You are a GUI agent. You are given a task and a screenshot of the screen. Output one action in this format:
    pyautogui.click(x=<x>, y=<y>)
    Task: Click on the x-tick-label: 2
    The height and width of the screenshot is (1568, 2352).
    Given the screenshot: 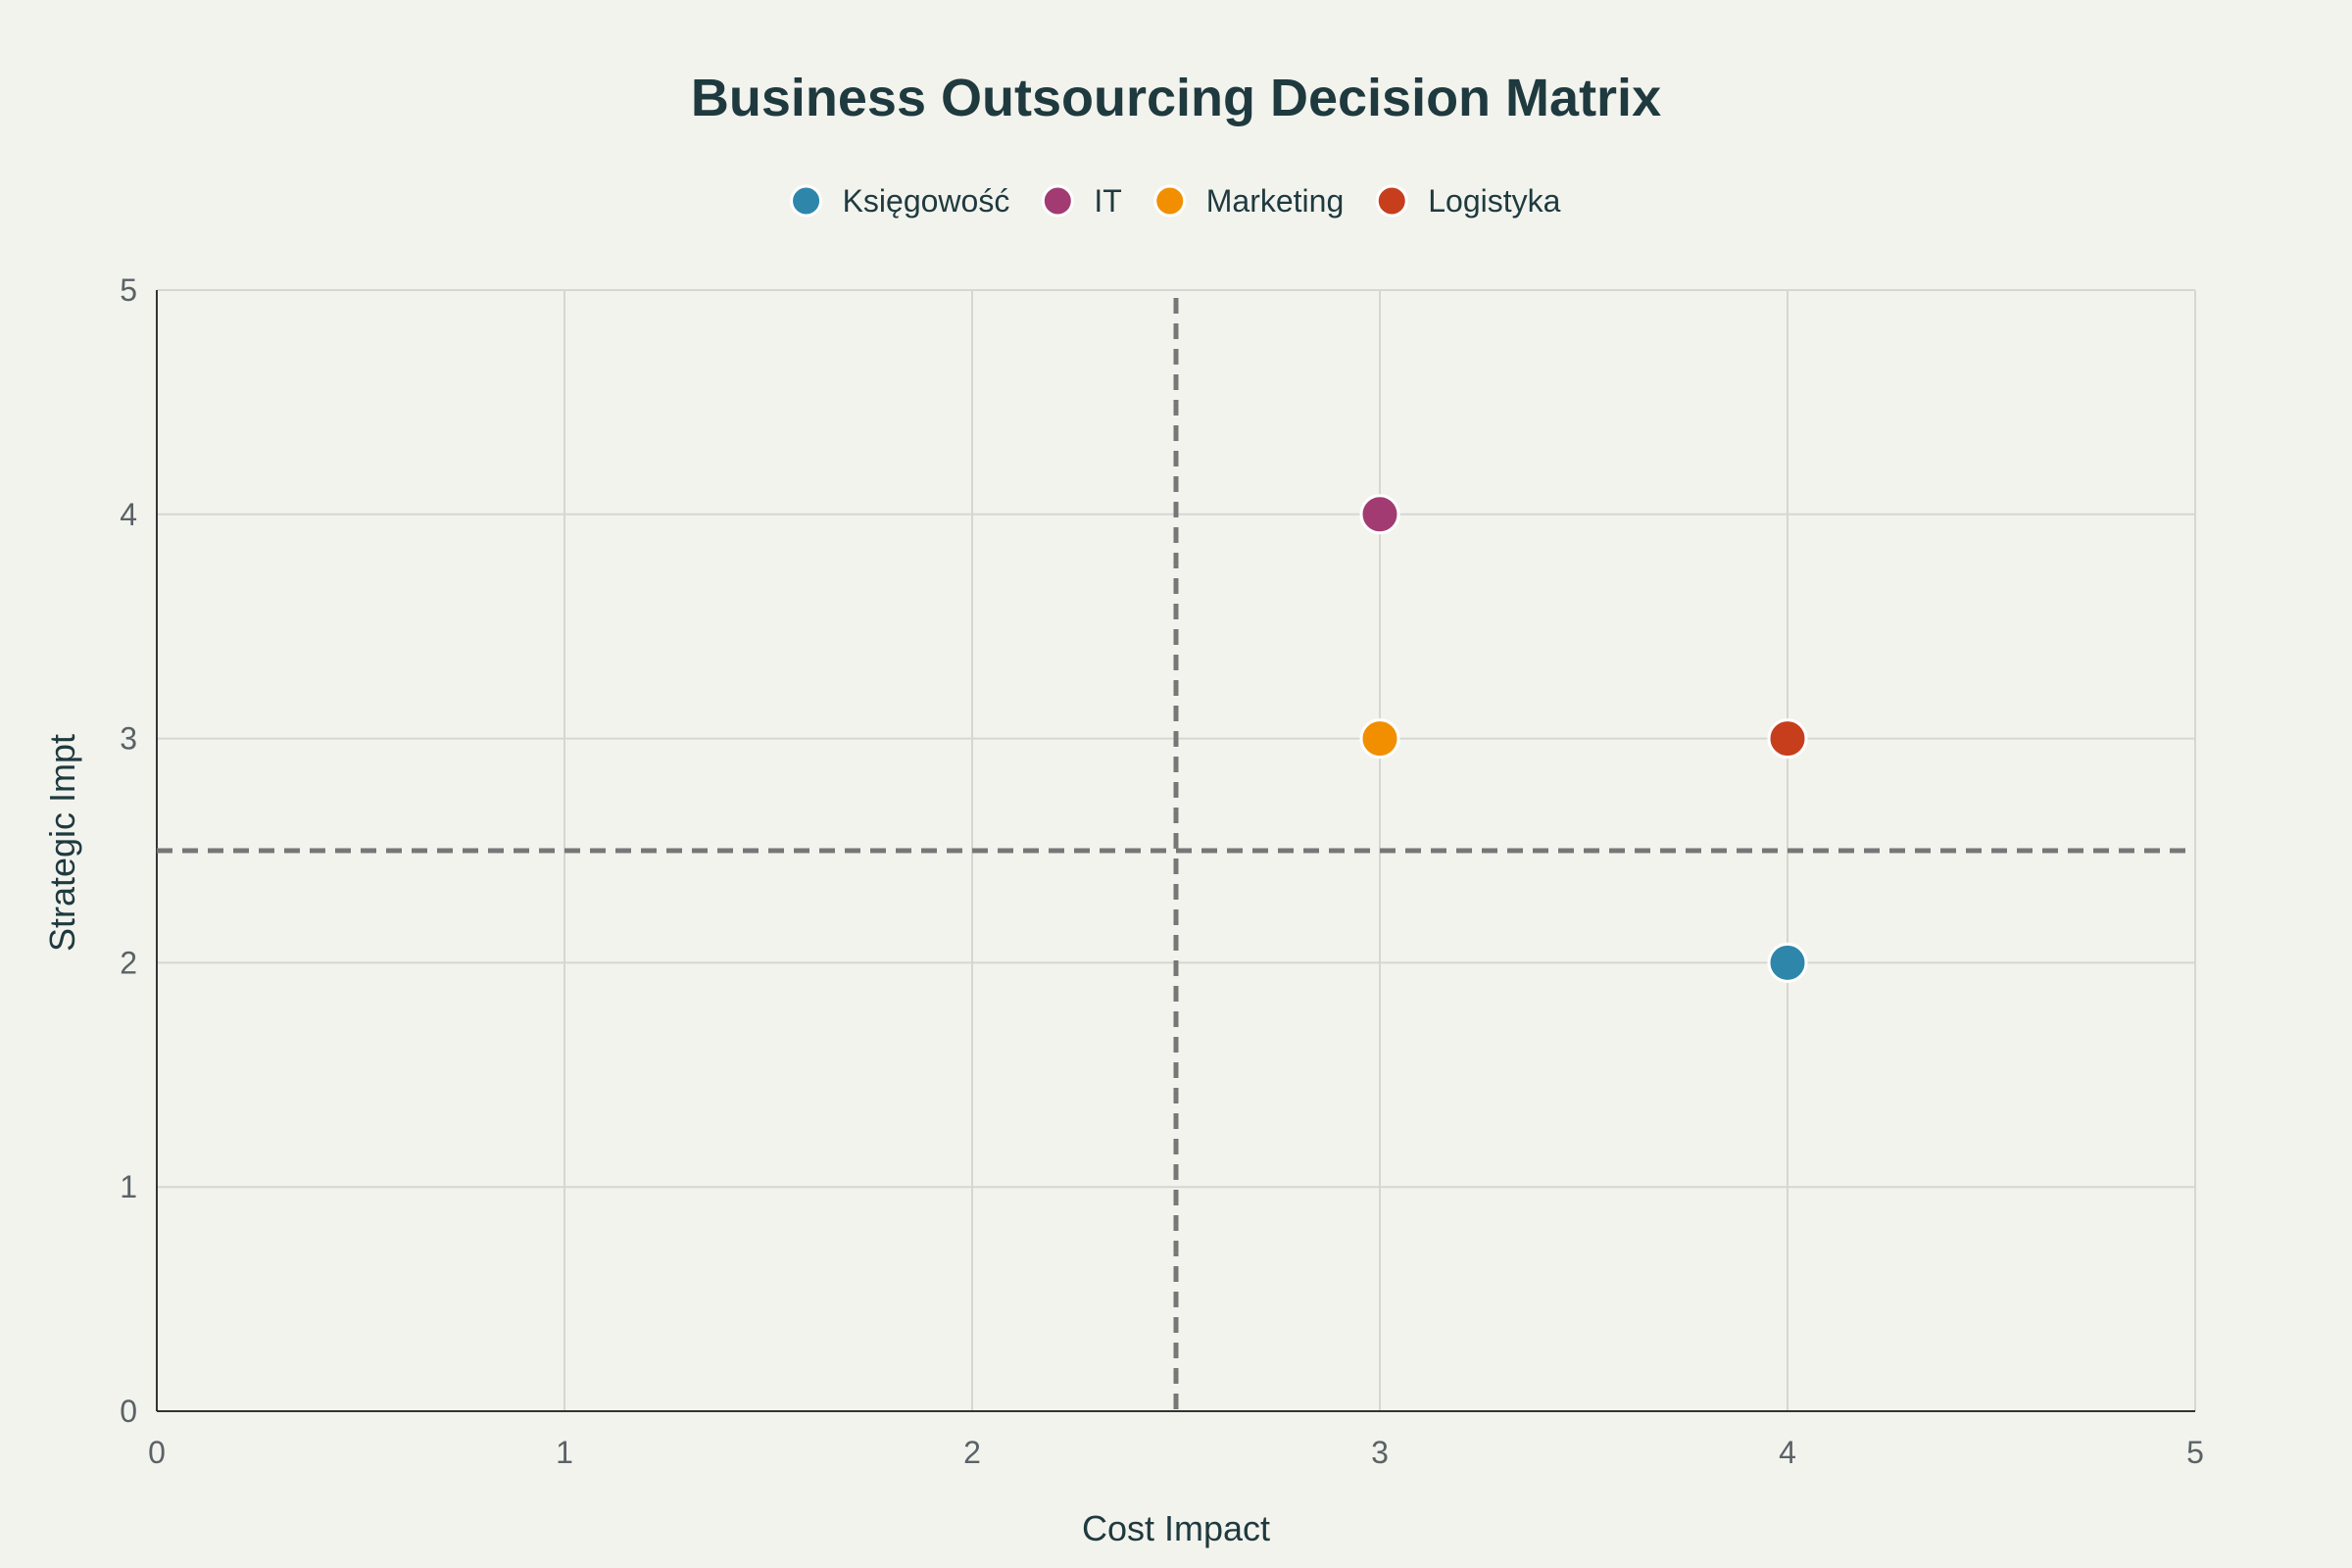 What is the action you would take?
    pyautogui.click(x=972, y=1452)
    